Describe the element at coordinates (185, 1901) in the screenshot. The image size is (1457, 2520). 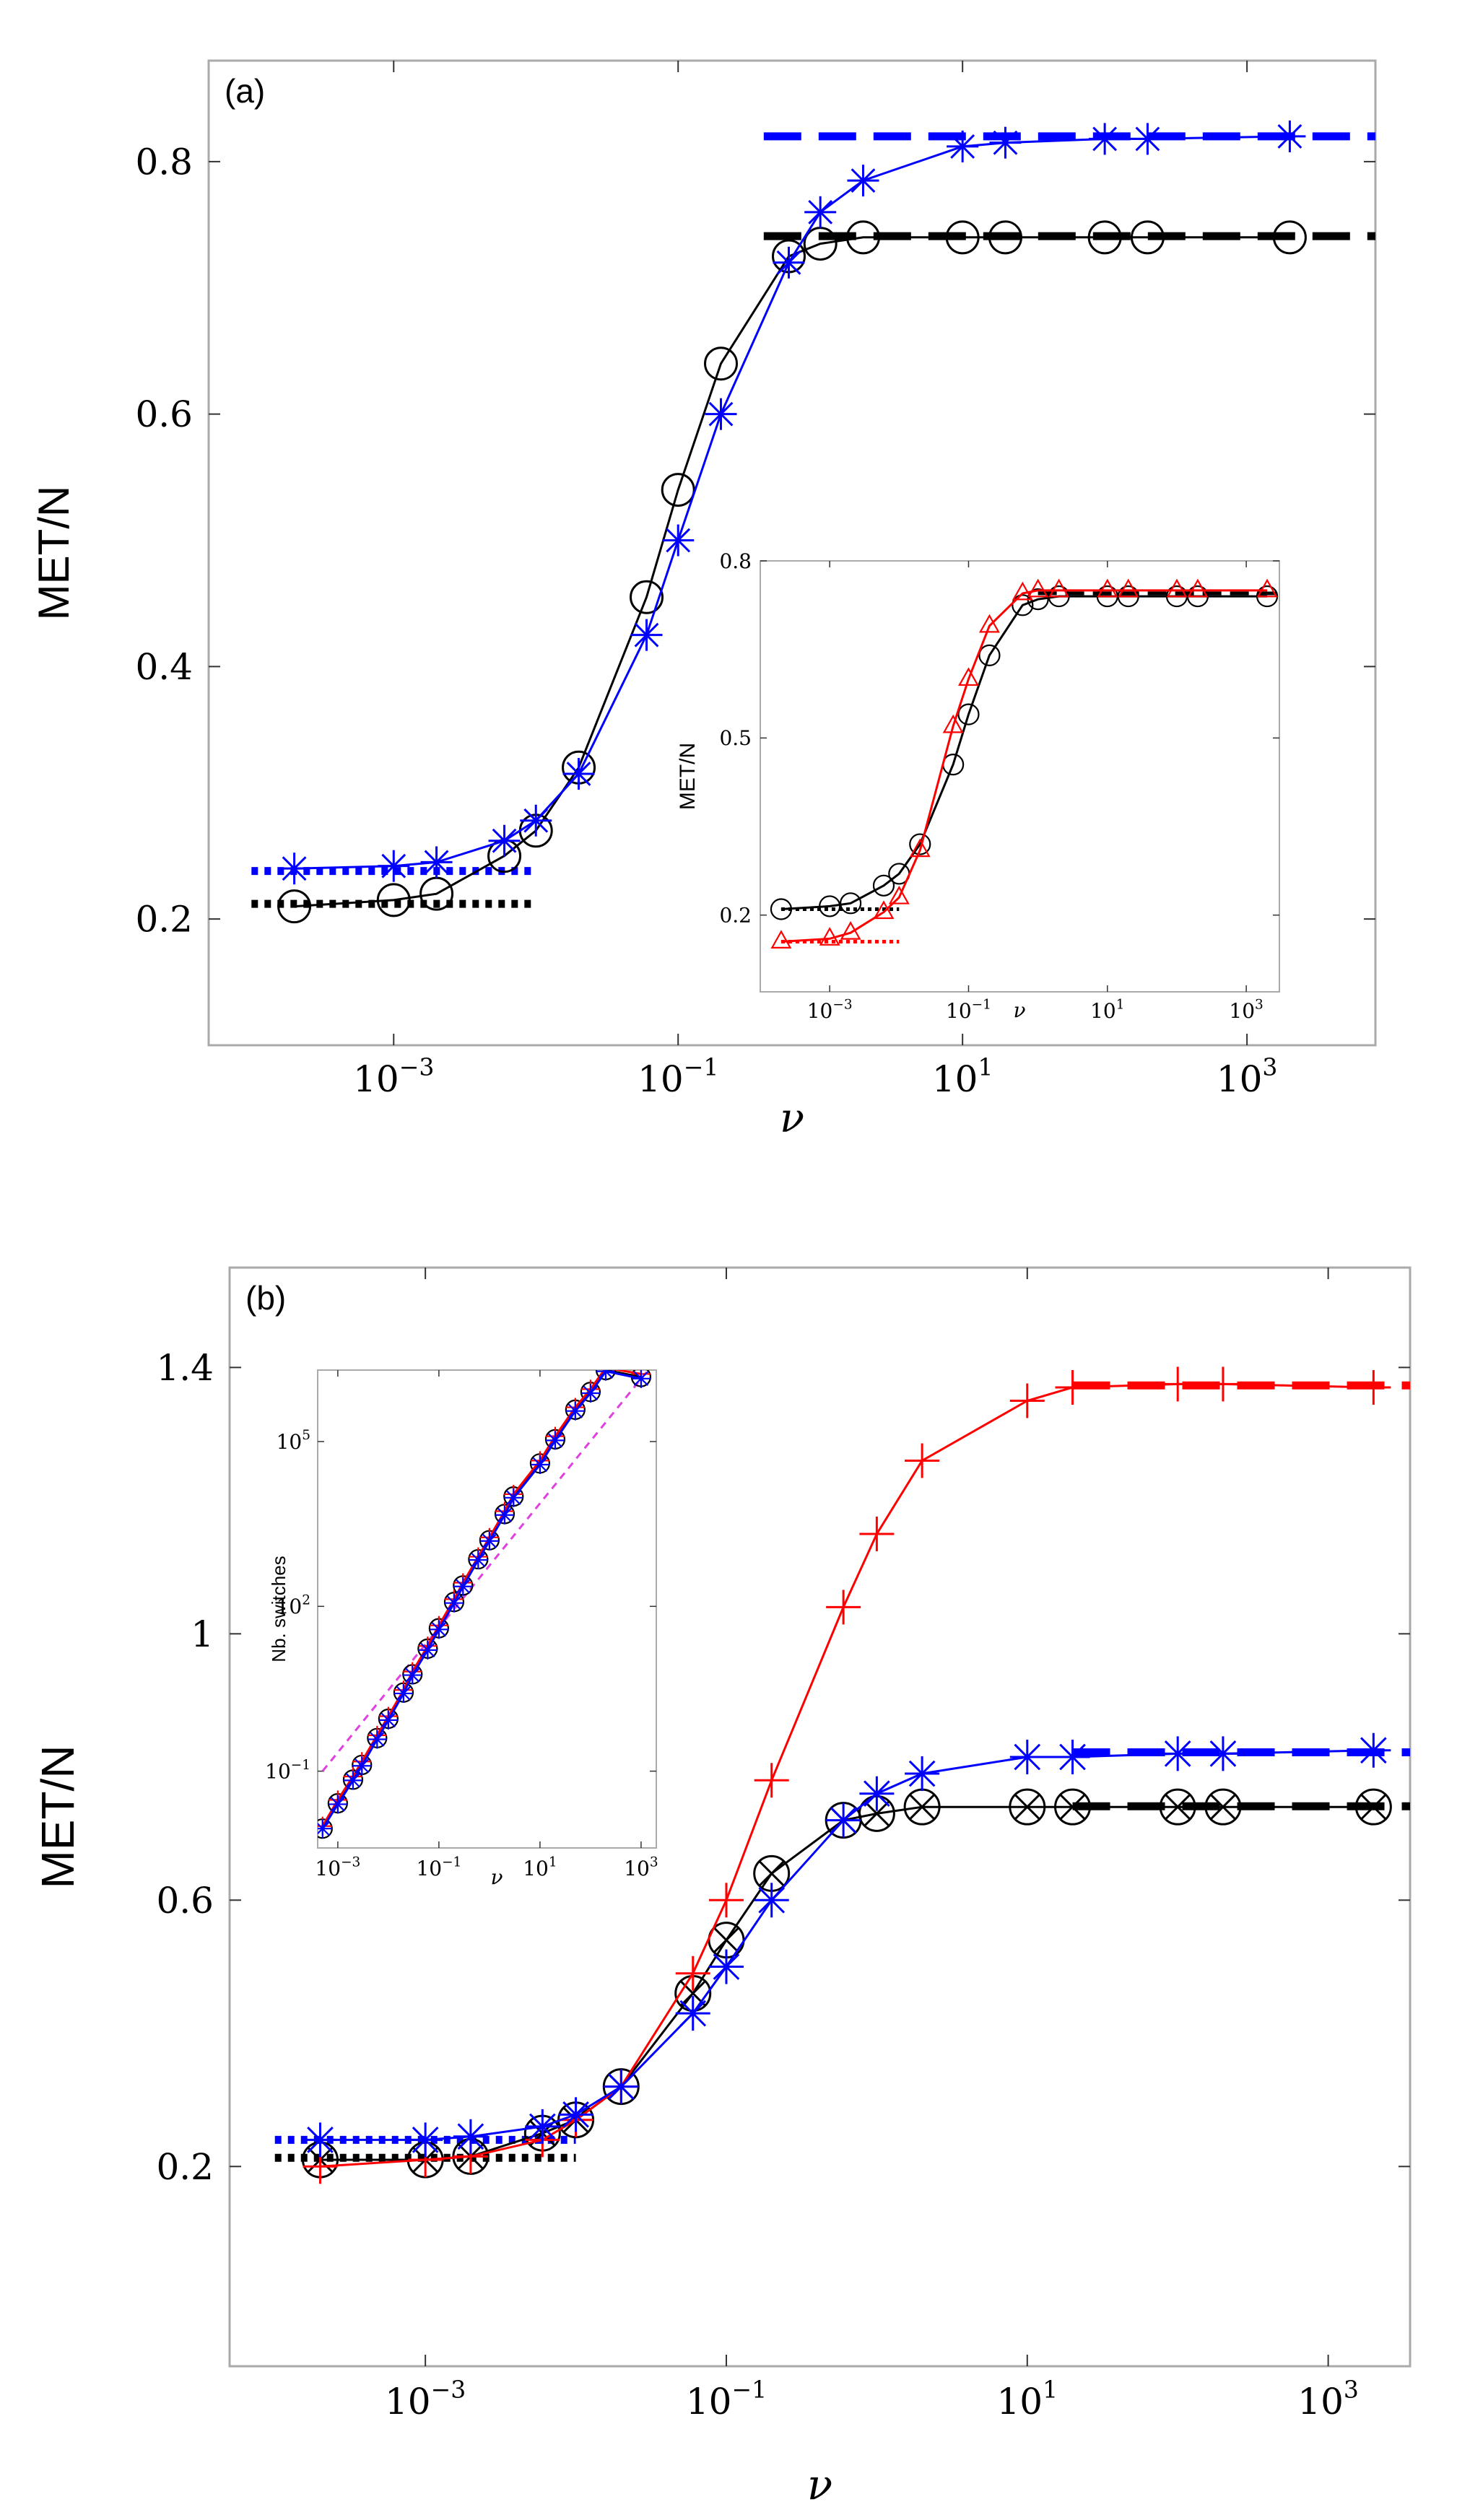
I see `panel-b-y-tick-label: 0.6` at that location.